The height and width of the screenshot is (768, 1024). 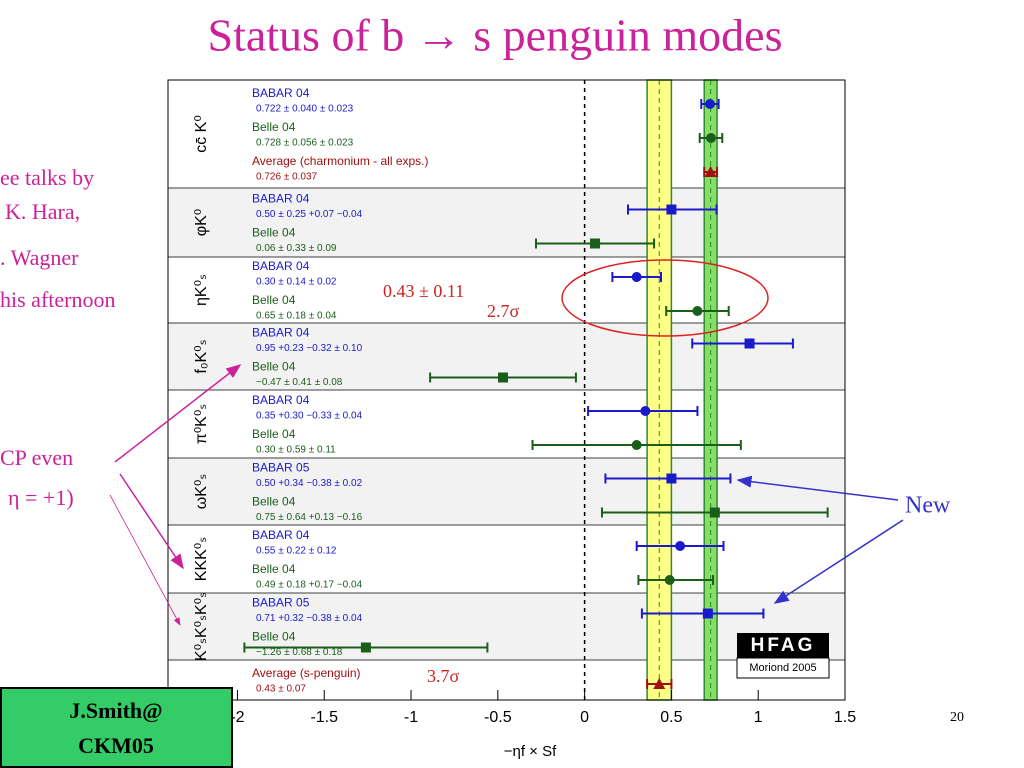 I want to click on row-label: φK⁰, so click(x=201, y=222).